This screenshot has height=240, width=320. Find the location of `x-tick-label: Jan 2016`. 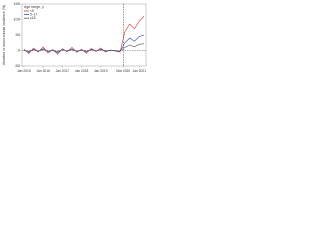

x-tick-label: Jan 2016 is located at coordinates (43, 71).